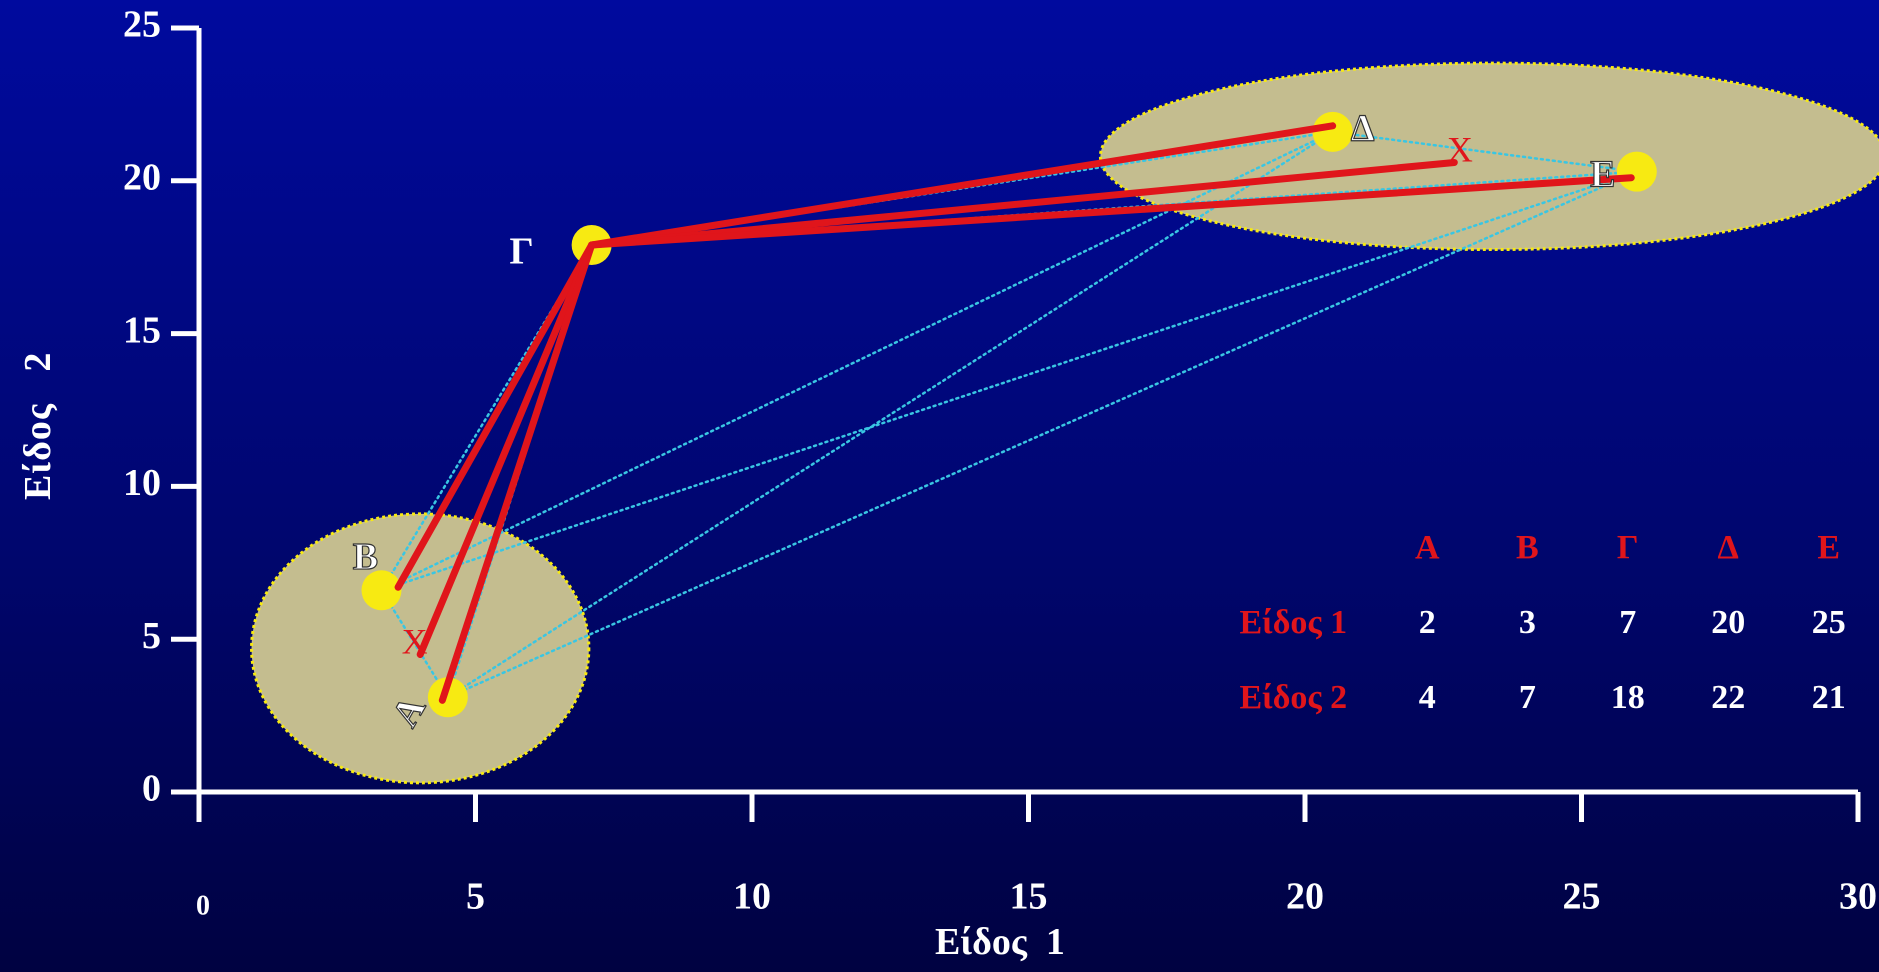 The image size is (1879, 972). What do you see at coordinates (1305, 897) in the screenshot?
I see `x-tick-label: 20` at bounding box center [1305, 897].